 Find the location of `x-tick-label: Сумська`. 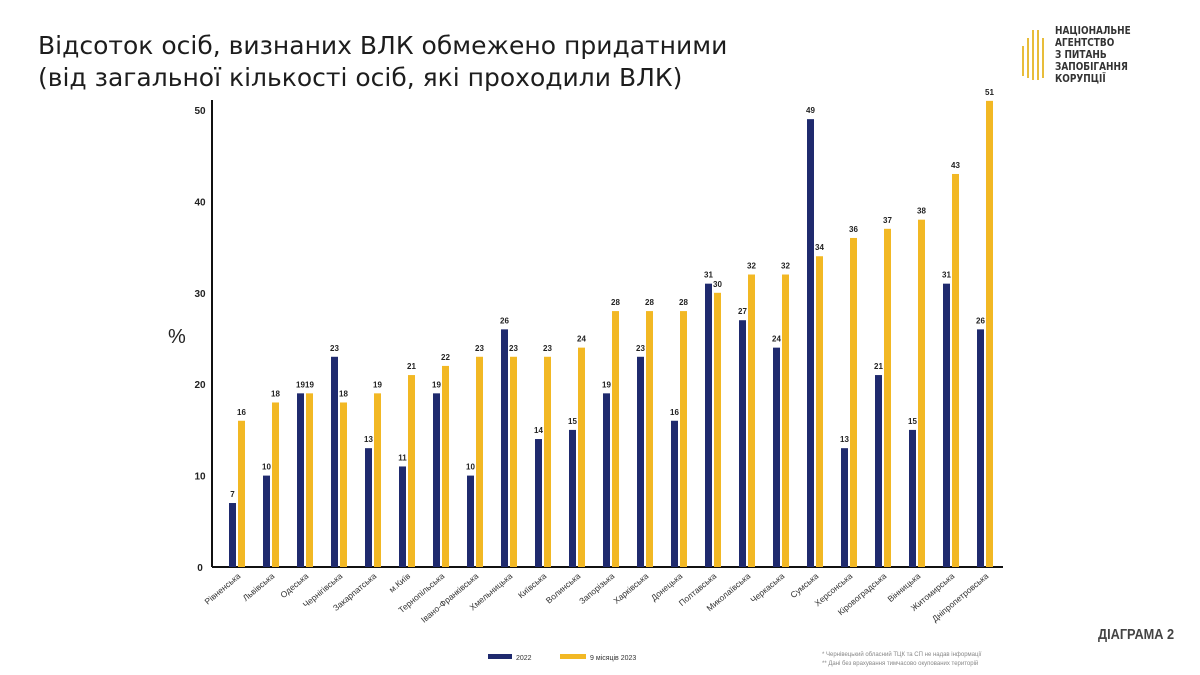

x-tick-label: Сумська is located at coordinates (804, 585).